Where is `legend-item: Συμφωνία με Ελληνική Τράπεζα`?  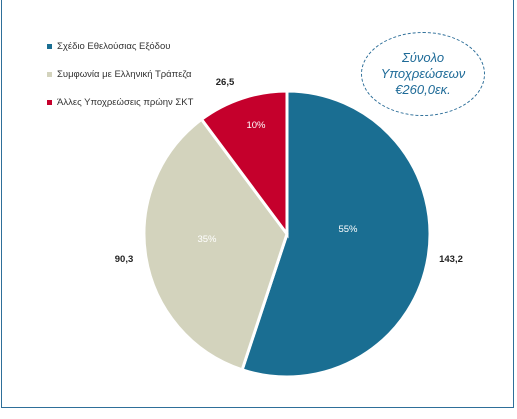 legend-item: Συμφωνία με Ελληνική Τράπεζα is located at coordinates (120, 74).